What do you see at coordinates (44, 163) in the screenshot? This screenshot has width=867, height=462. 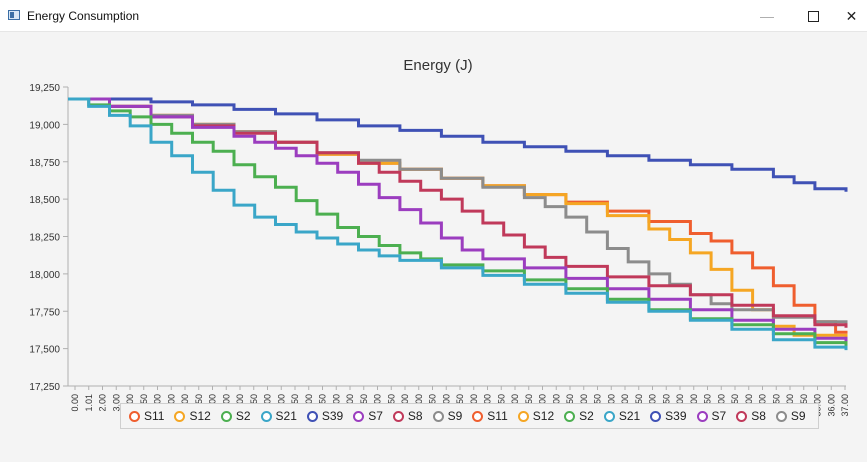 I see `y-tick-label: 18,750` at bounding box center [44, 163].